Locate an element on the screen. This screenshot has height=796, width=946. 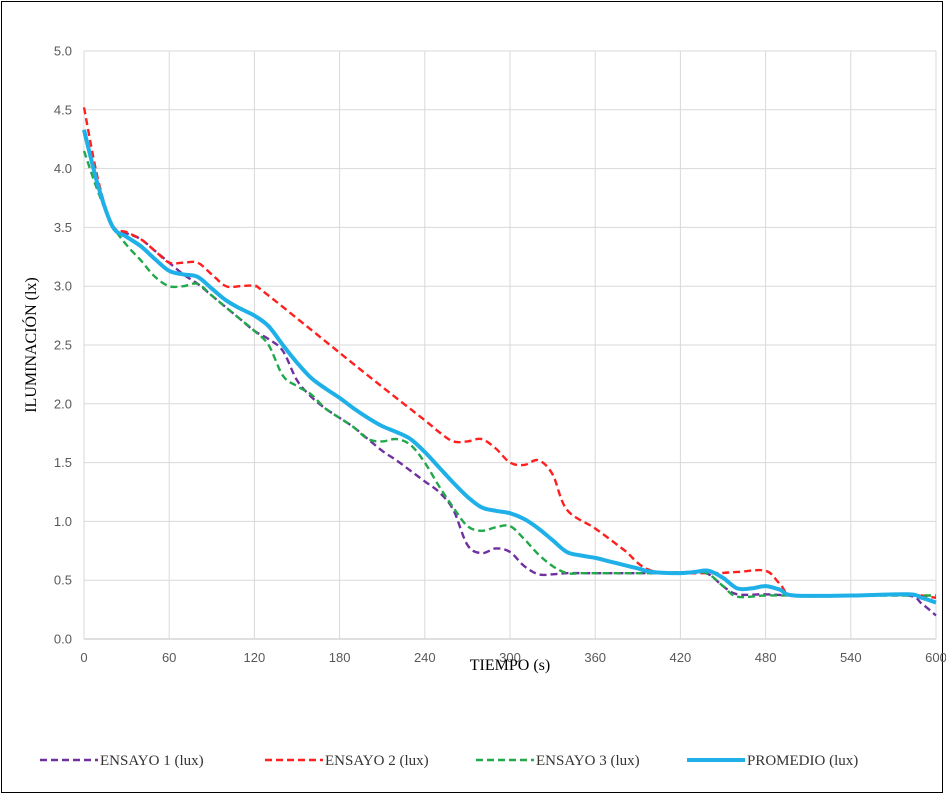
legend-label-promedio: PROMEDIO (lux) is located at coordinates (802, 761).